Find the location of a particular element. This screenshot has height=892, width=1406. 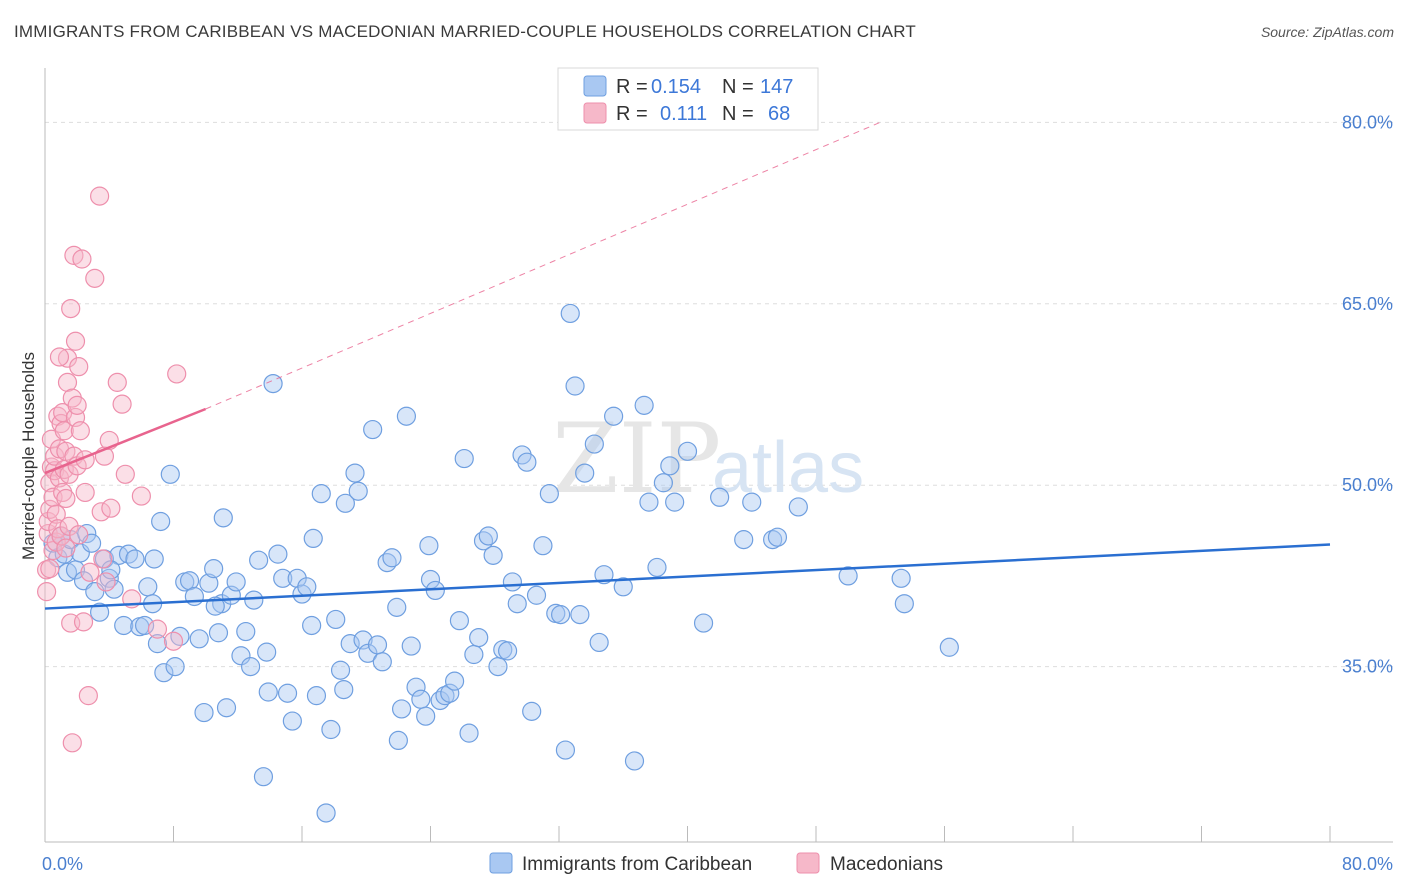

trend-line-caribbean is located at coordinates (687, 576).